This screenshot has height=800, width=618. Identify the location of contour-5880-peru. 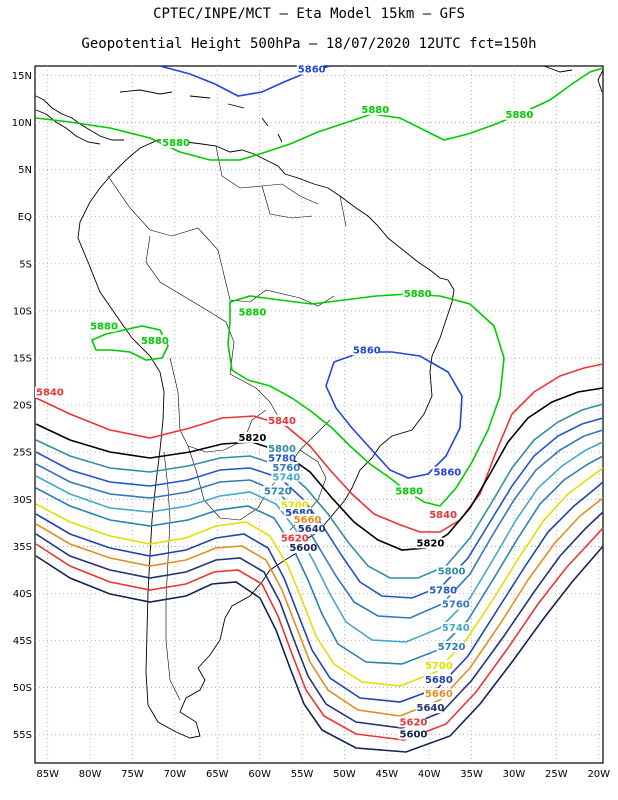
(129, 343).